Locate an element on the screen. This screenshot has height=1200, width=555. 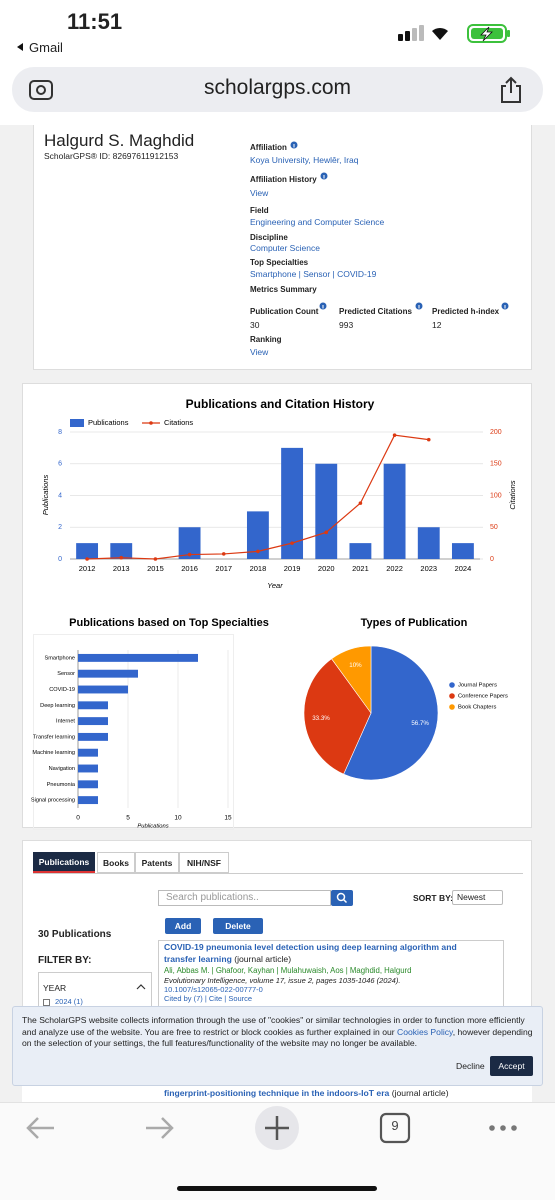
x-axis-label: Year is located at coordinates (275, 585).